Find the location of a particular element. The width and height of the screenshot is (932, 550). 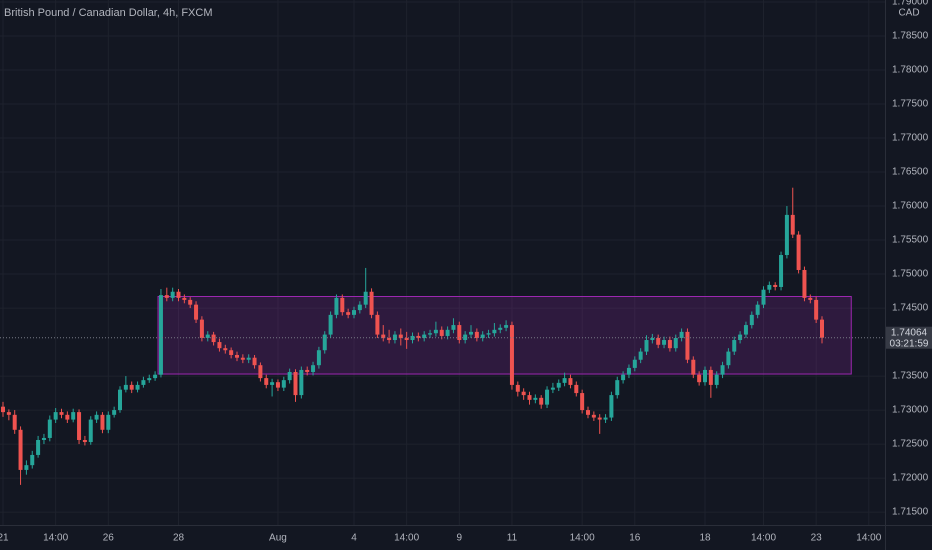

x-tick-label: 23 is located at coordinates (817, 538).